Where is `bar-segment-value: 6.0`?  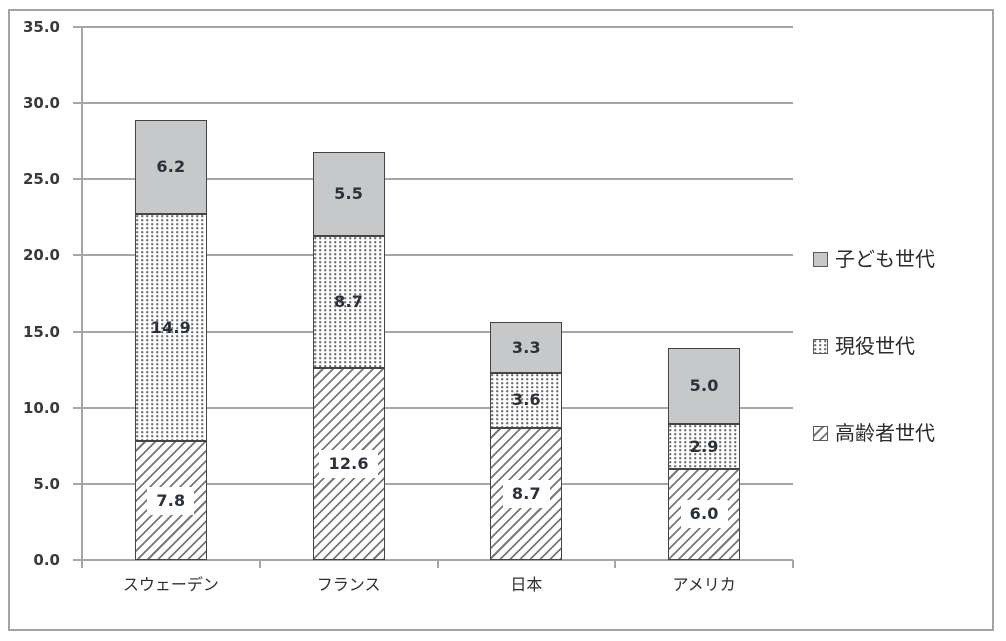 bar-segment-value: 6.0 is located at coordinates (704, 514).